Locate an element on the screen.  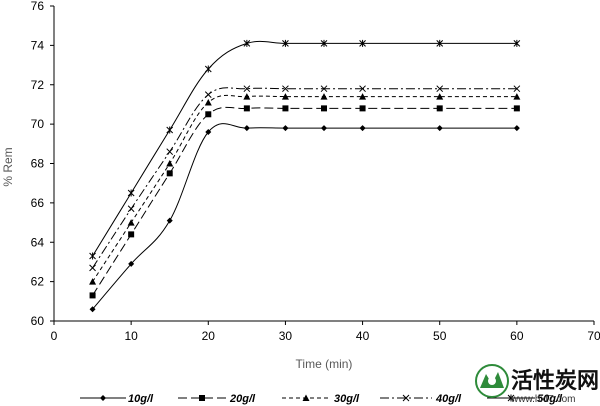
watermark: 活性炭网 www.hxt7.com is located at coordinates (537, 384).